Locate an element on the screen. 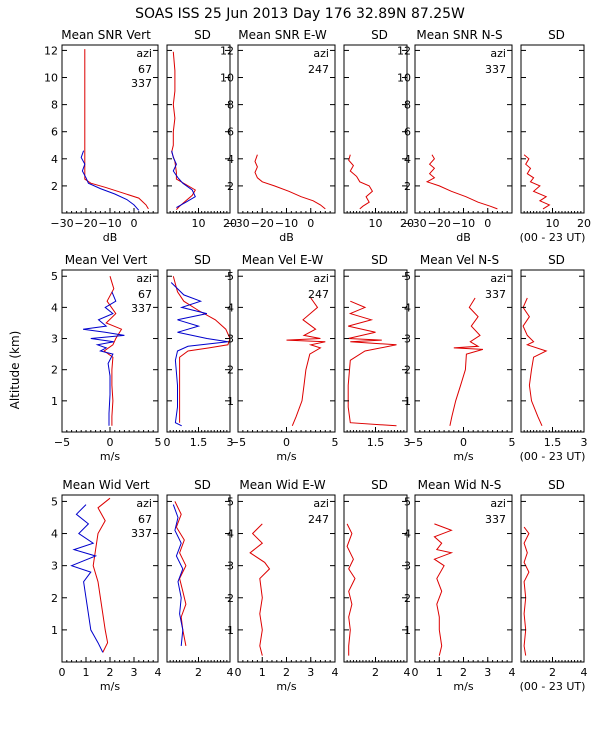  panel-title: Mean Vel Vert is located at coordinates (106, 260).